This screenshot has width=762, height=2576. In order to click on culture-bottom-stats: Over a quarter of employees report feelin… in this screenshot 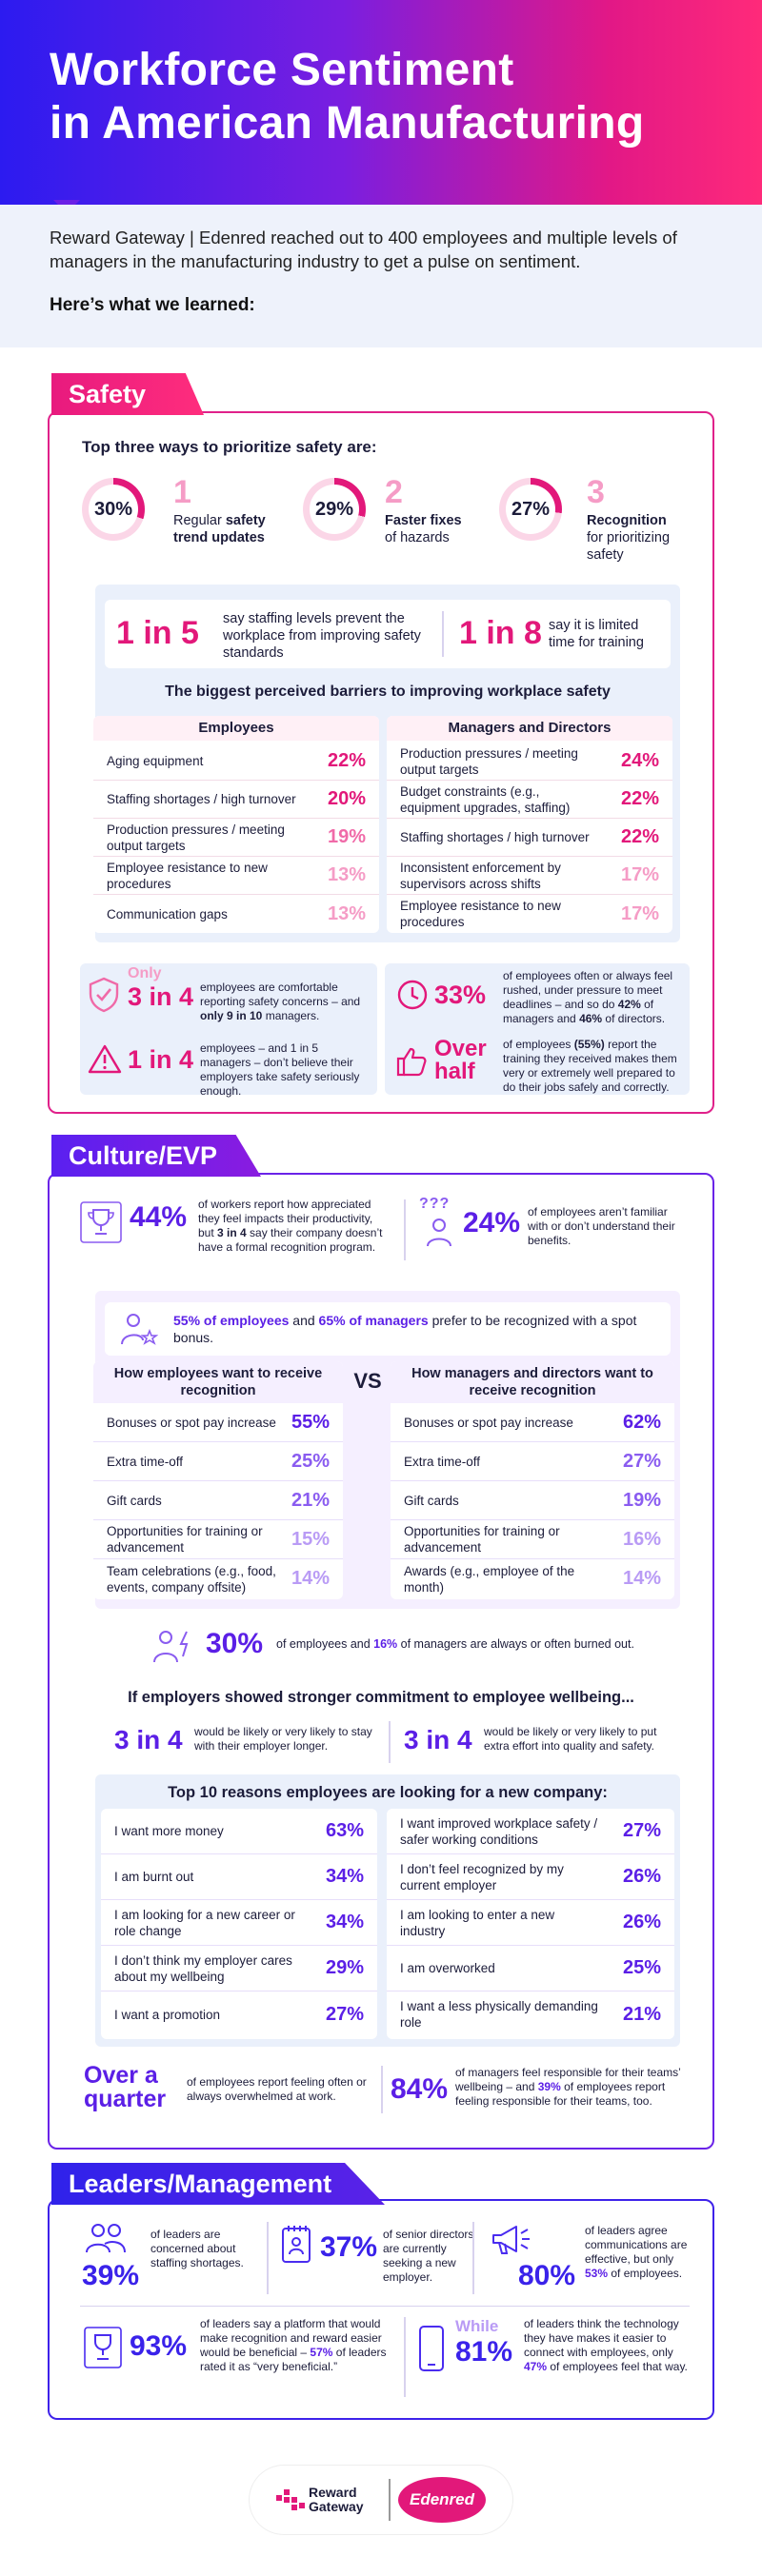, I will do `click(382, 2087)`.